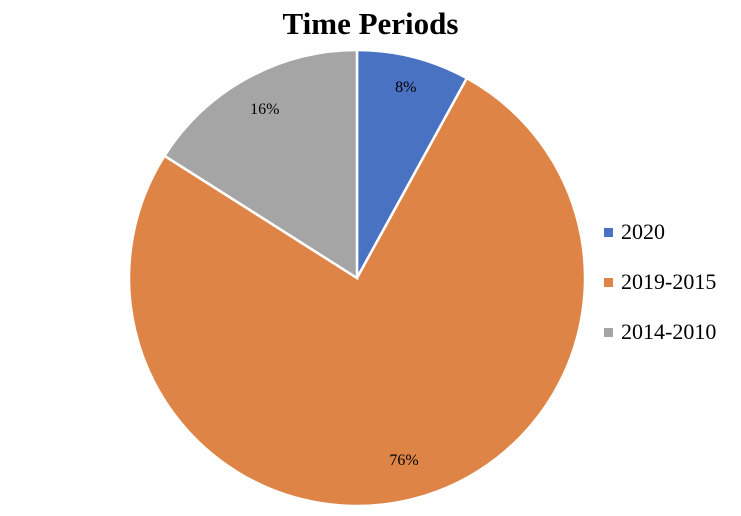  Describe the element at coordinates (669, 281) in the screenshot. I see `legend-label: 2019-2015` at that location.